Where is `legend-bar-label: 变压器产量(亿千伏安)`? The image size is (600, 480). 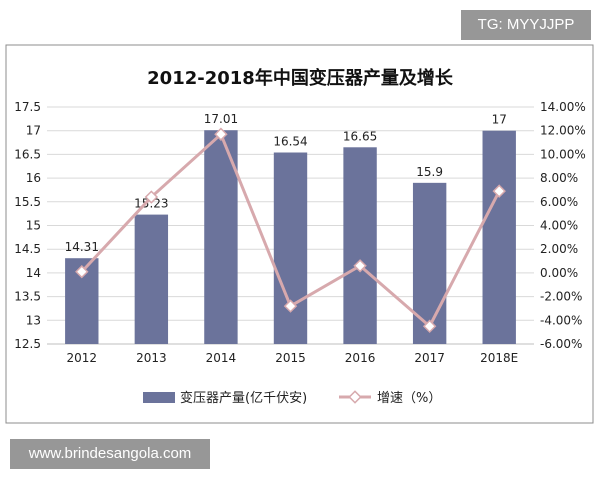 legend-bar-label: 变压器产量(亿千伏安) is located at coordinates (243, 398).